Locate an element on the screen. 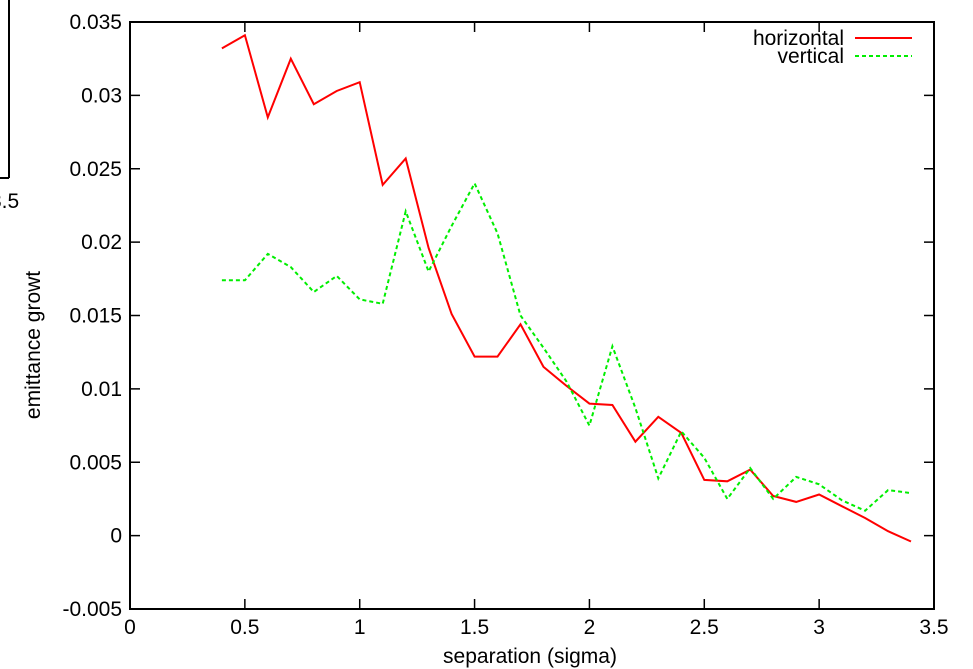 Image resolution: width=973 pixels, height=669 pixels. y-axis-title: emittance growt is located at coordinates (33, 345).